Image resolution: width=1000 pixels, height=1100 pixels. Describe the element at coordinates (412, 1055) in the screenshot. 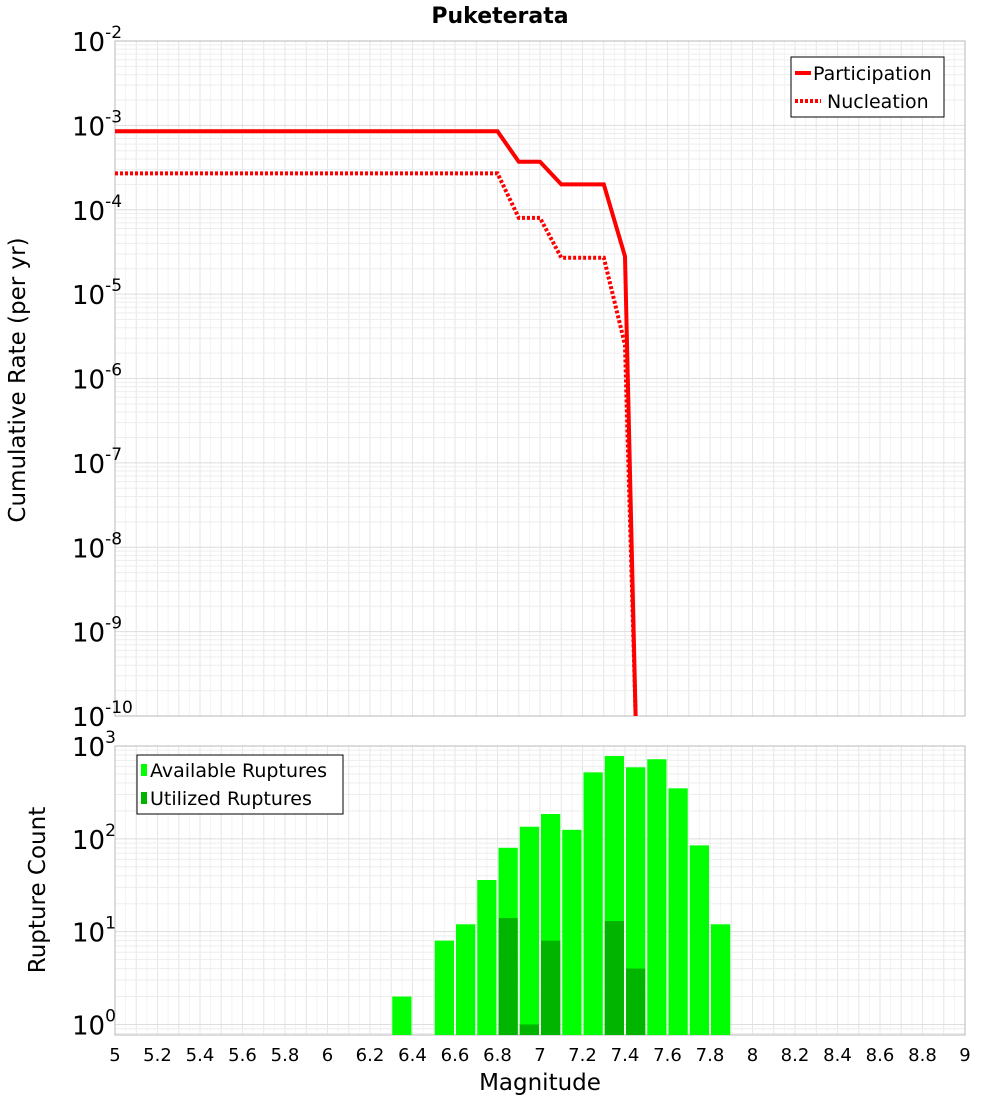

I see `x-tick-label: 6.4` at that location.